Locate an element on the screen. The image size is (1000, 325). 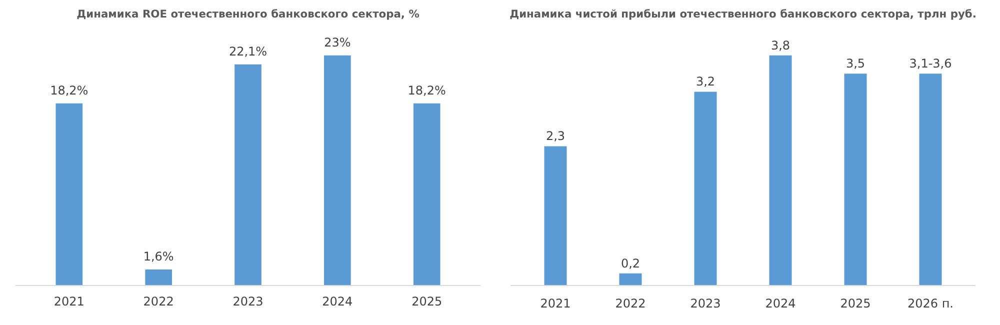
data-label: 2,3 is located at coordinates (556, 136).